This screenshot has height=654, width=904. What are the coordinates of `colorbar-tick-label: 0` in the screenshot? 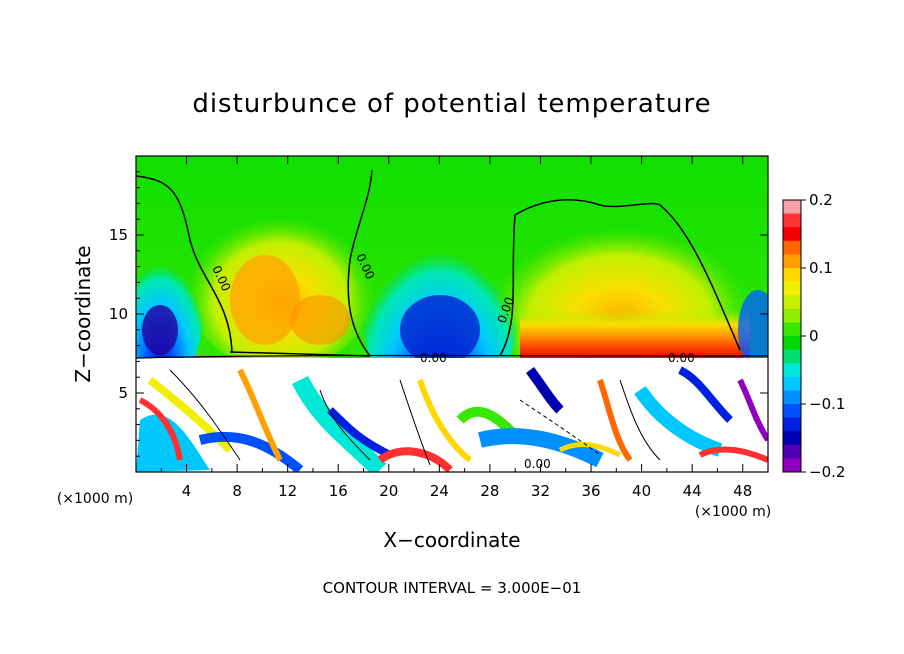 It's located at (814, 336).